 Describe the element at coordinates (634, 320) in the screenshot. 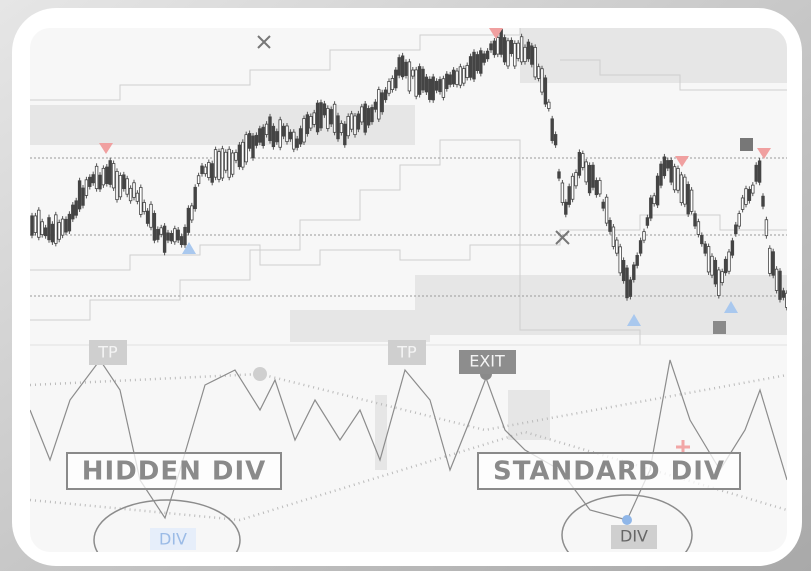

I see `buy-marker` at that location.